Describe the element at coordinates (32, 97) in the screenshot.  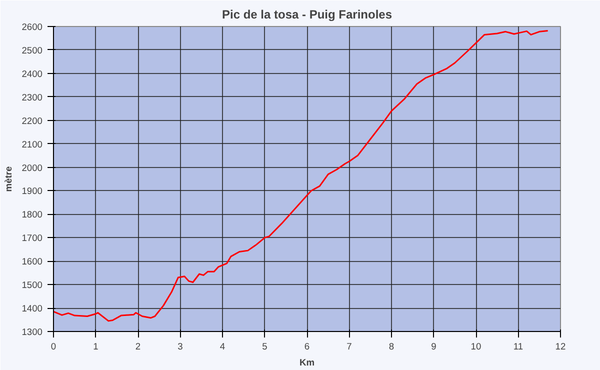
I see `y-tick-label: 2300` at that location.